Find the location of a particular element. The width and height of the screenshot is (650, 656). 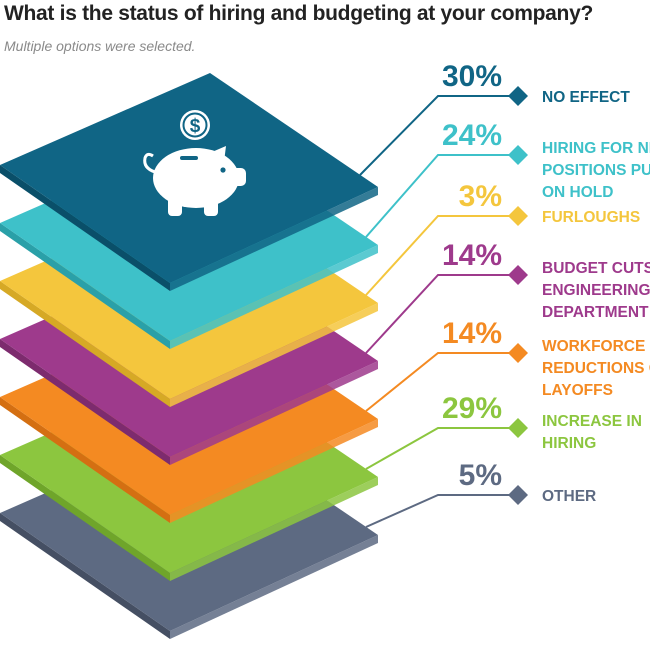

percent-label-2: 24% is located at coordinates (472, 135).